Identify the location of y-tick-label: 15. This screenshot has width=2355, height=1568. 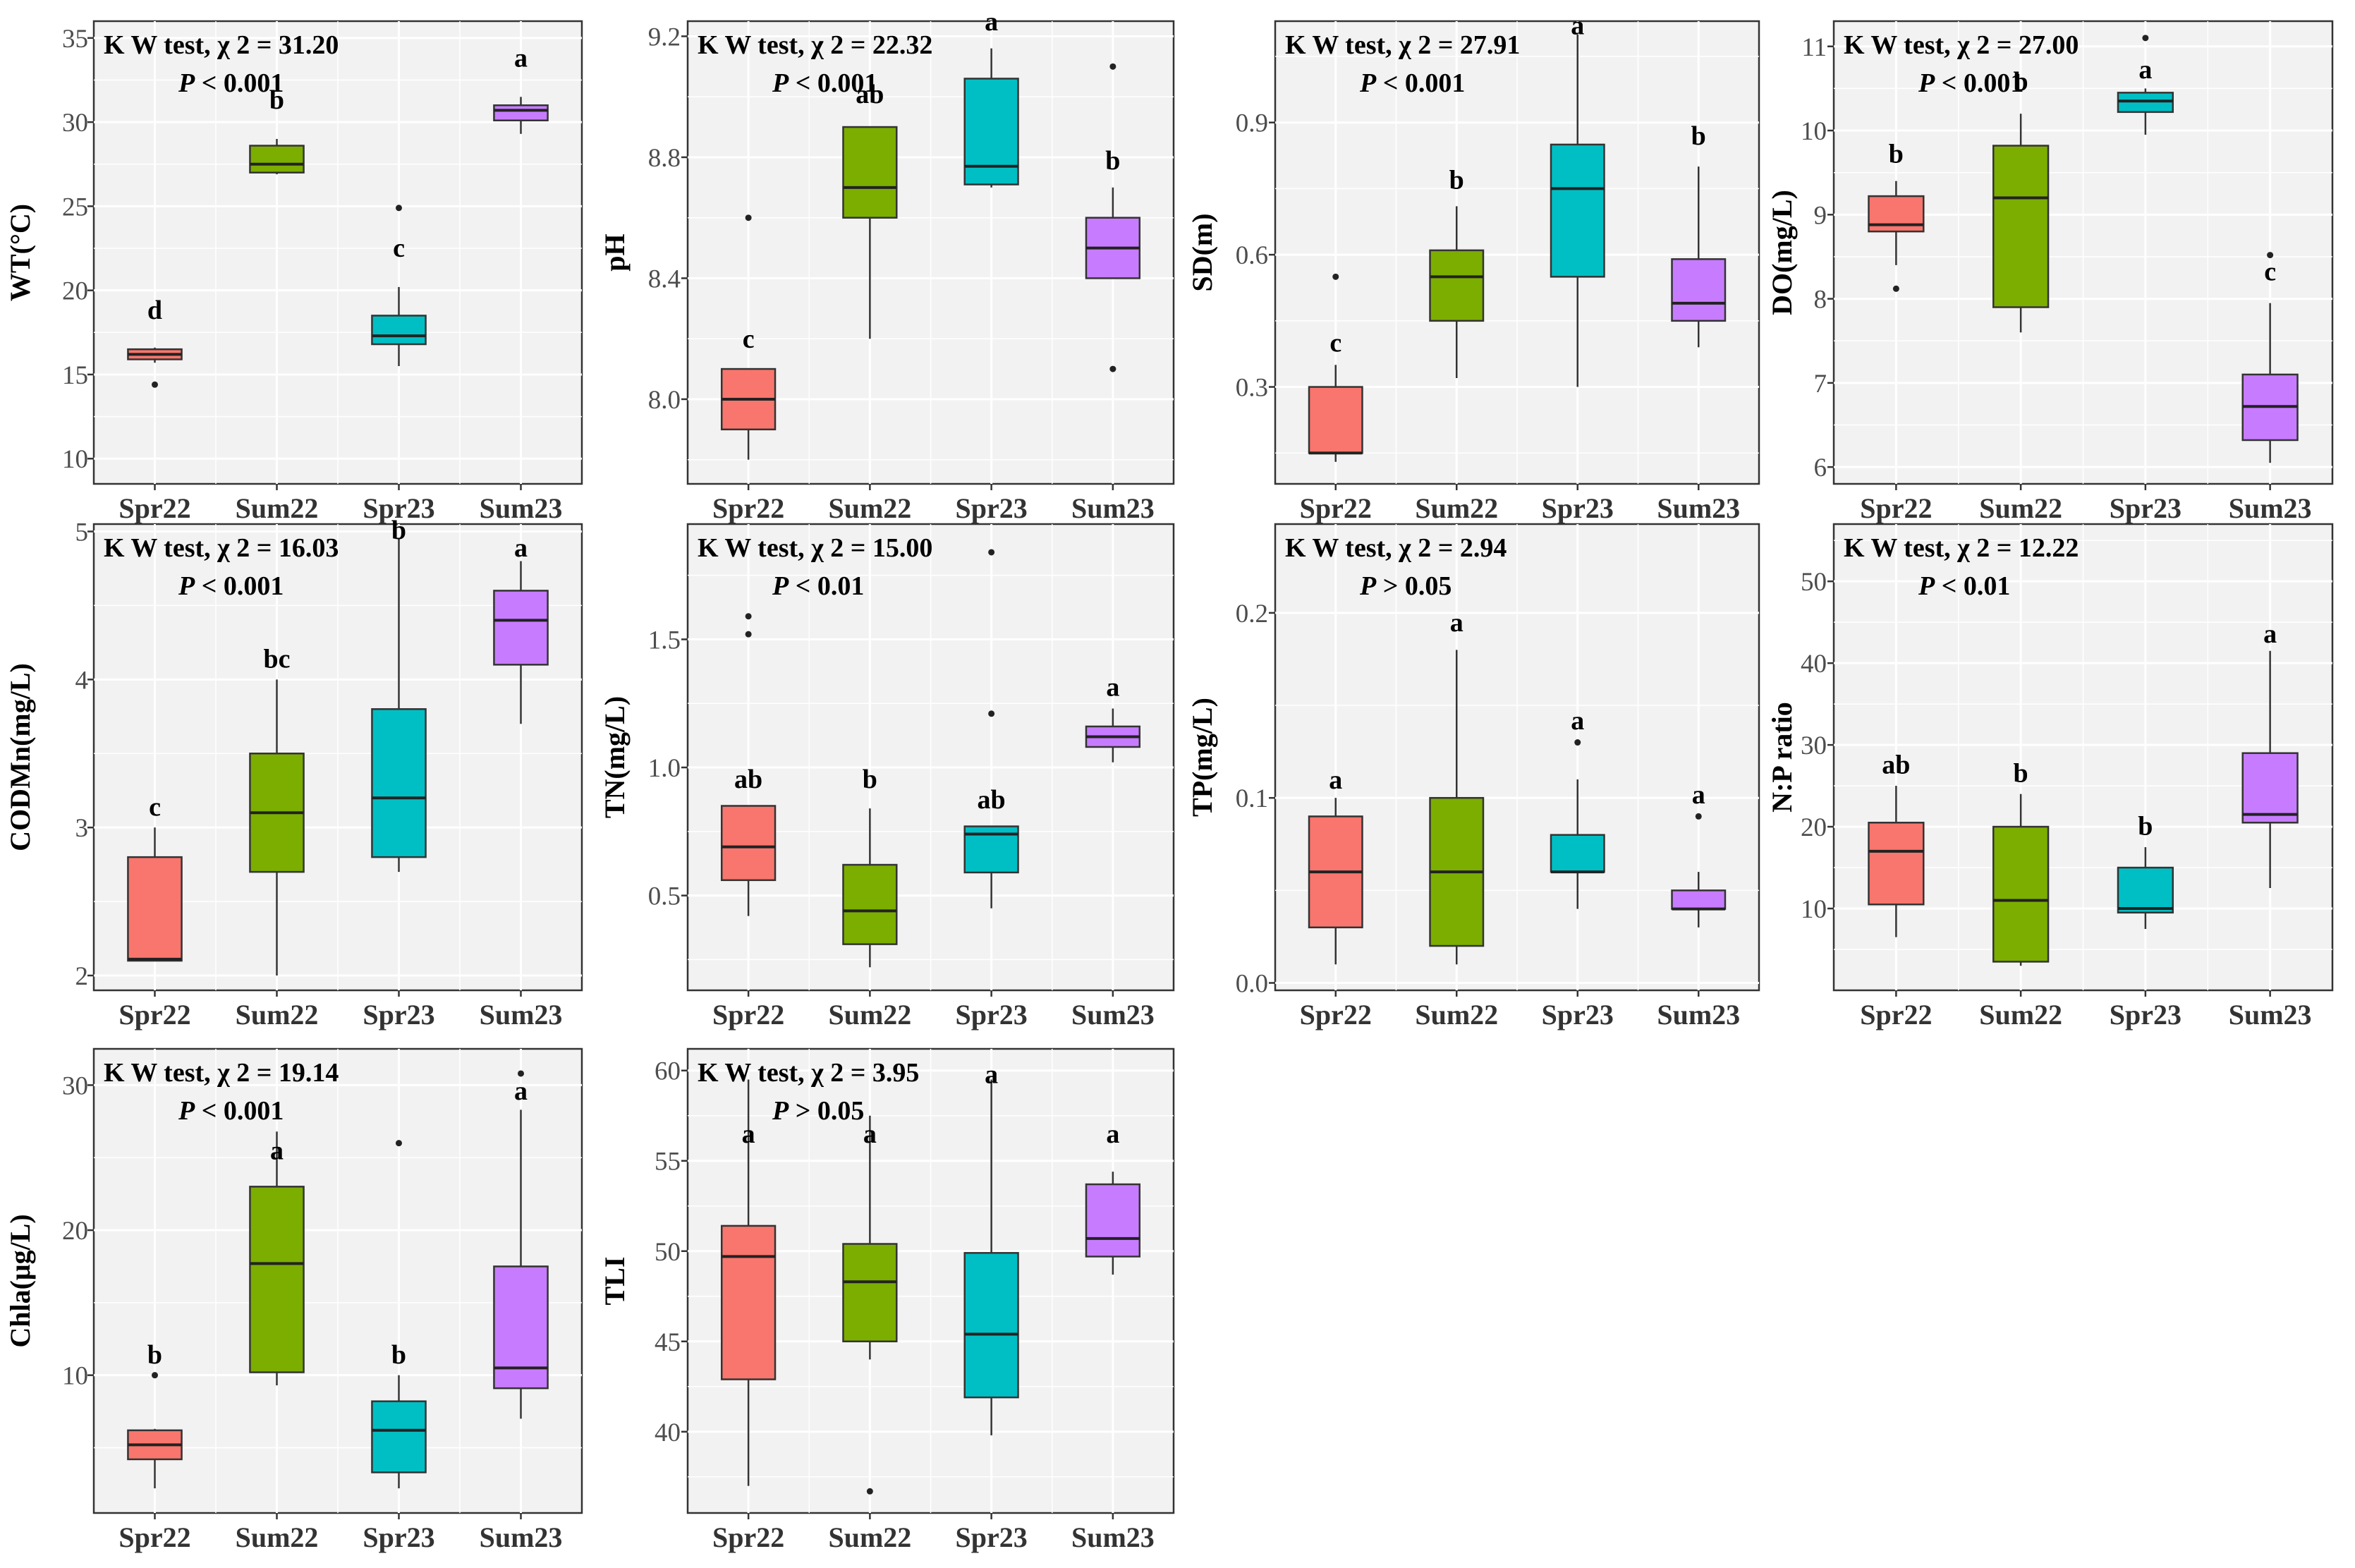
(75, 375).